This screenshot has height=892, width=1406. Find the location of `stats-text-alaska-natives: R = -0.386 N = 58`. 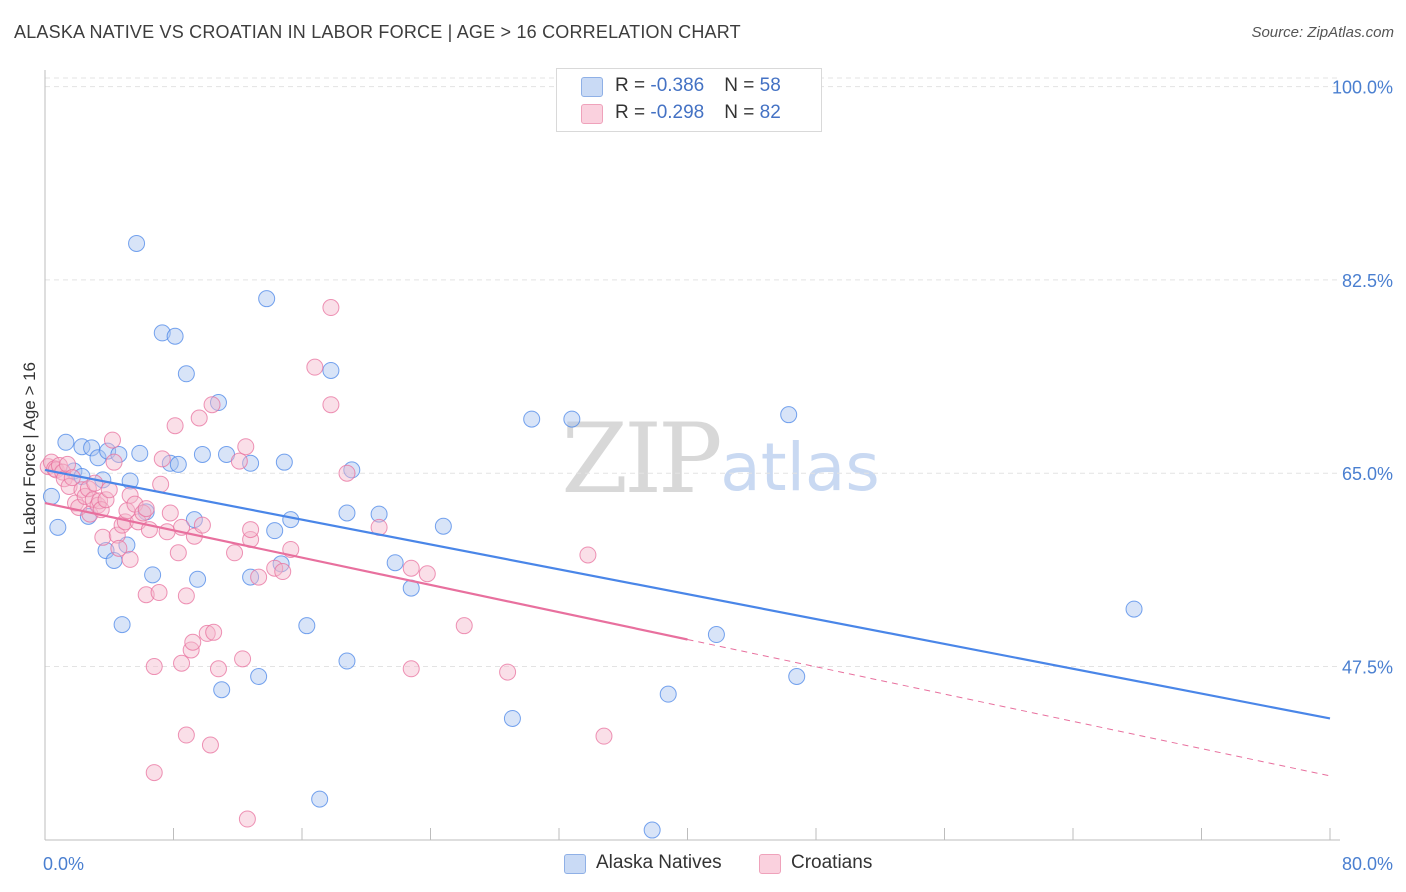

stats-text-alaska-natives: R = -0.386 N = 58 is located at coordinates (698, 85).